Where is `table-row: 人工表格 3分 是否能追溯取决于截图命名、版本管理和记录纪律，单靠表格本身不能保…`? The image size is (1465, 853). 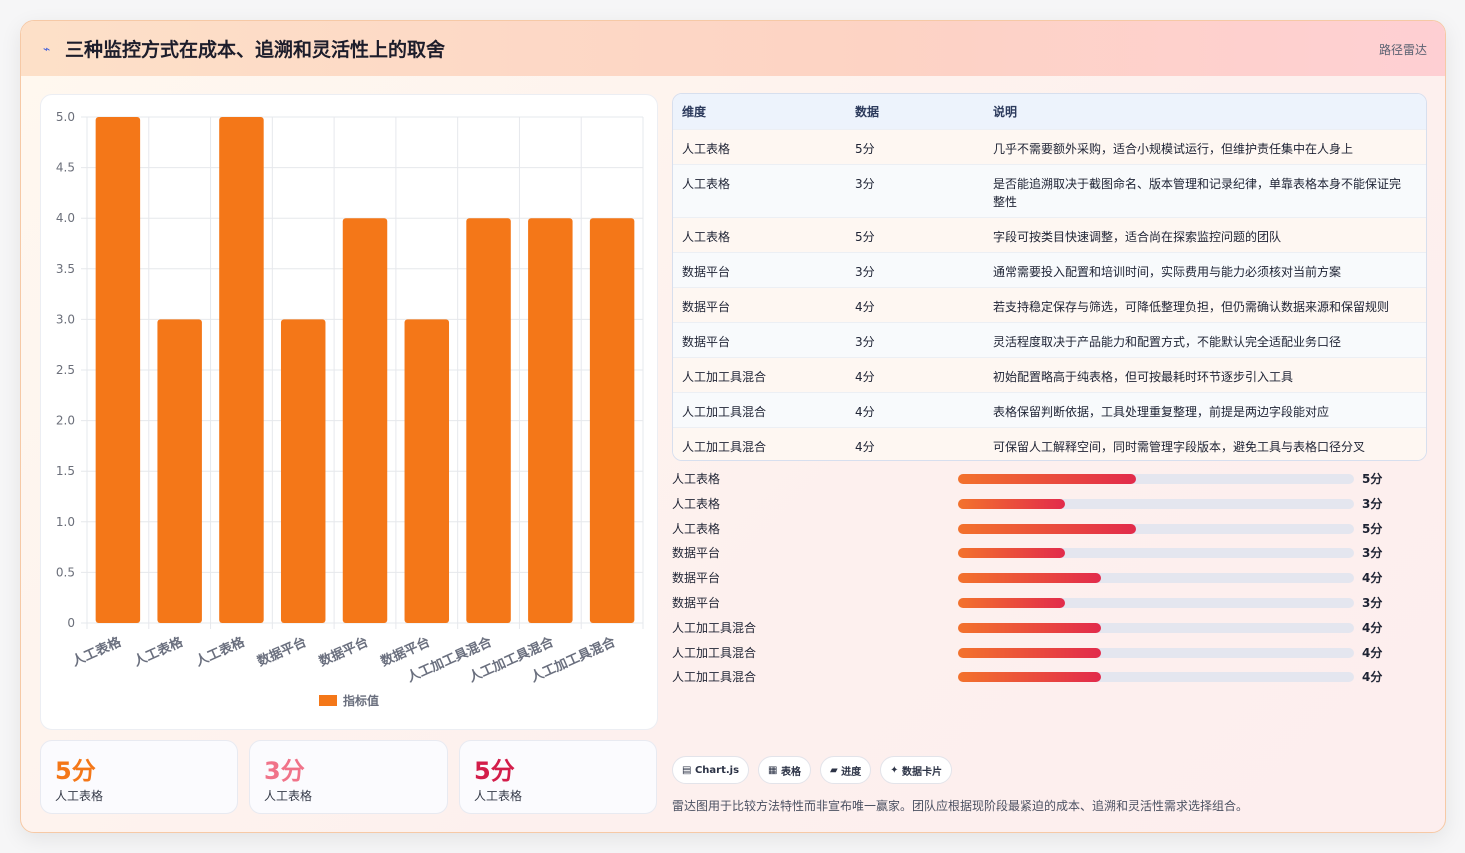 table-row: 人工表格 3分 是否能追溯取决于截图命名、版本管理和记录纪律，单靠表格本身不能保… is located at coordinates (1049, 191).